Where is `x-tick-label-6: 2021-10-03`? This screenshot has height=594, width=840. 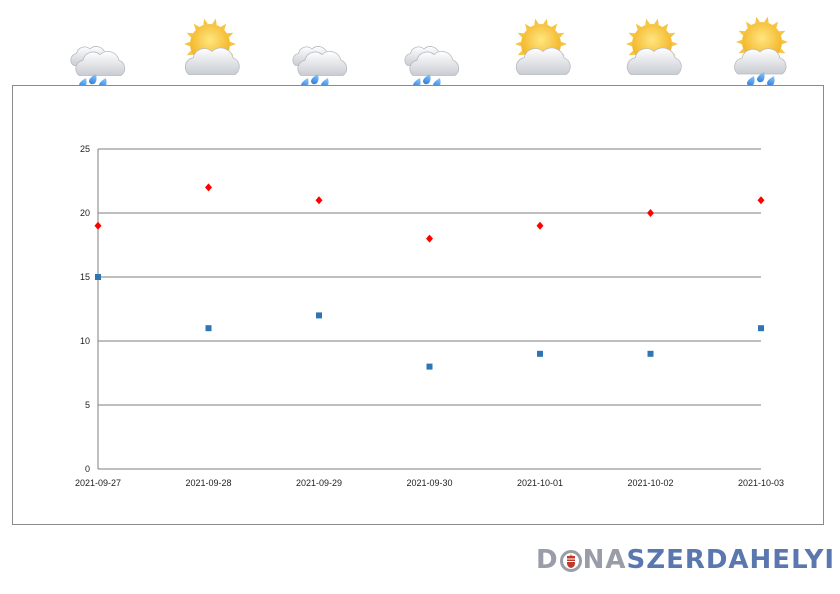 x-tick-label-6: 2021-10-03 is located at coordinates (761, 483).